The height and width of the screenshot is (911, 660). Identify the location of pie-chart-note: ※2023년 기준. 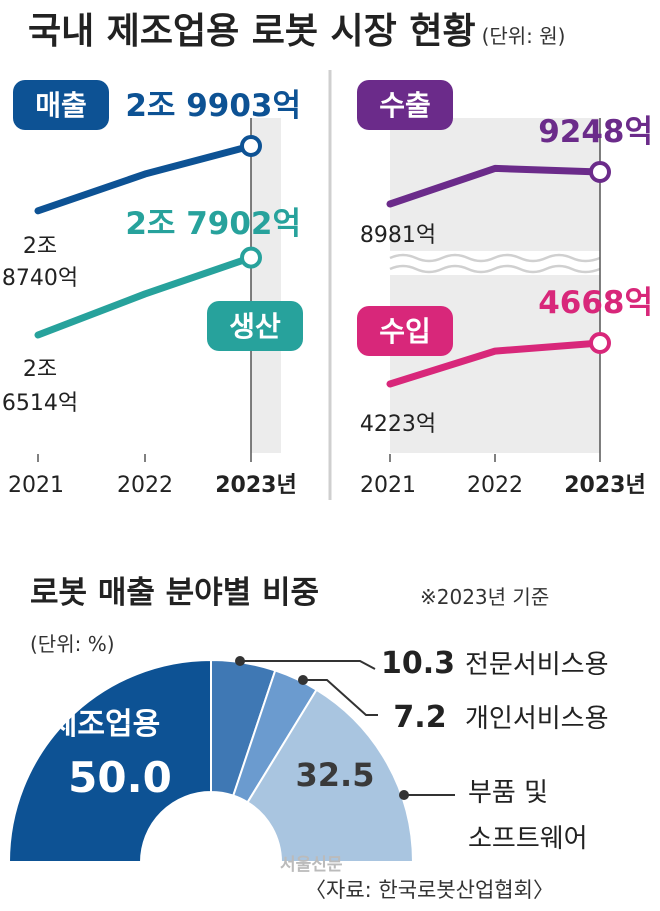
(485, 597).